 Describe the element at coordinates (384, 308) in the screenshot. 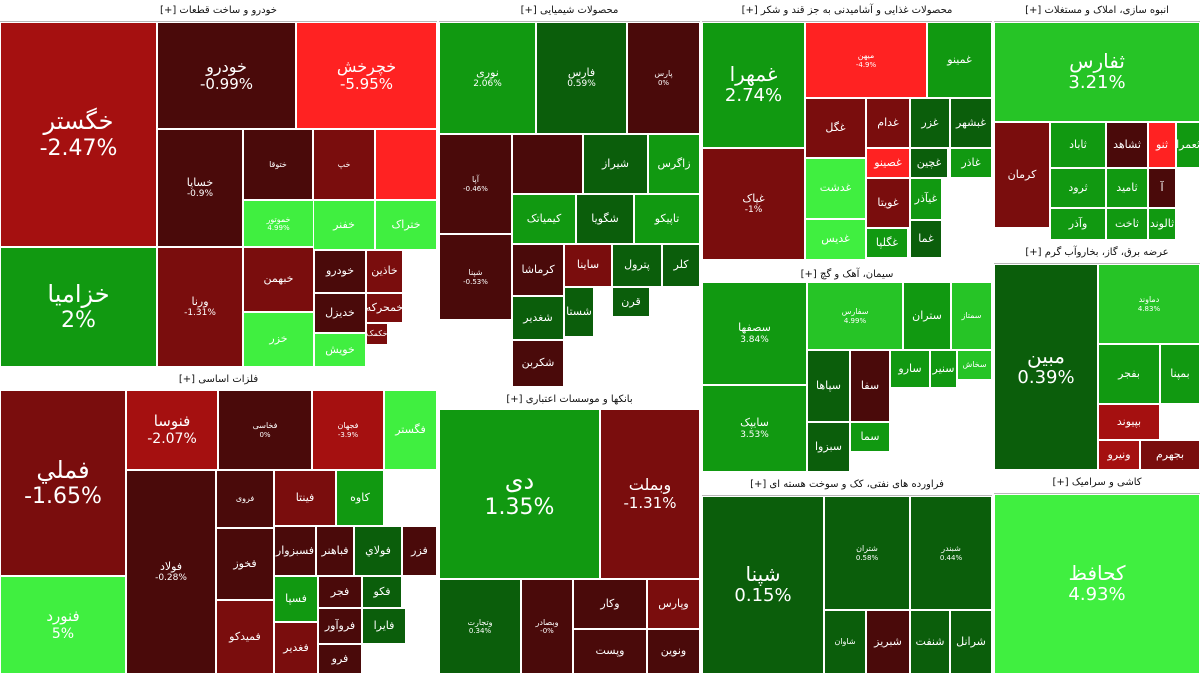

I see `stock-tile: خمحرکه` at that location.